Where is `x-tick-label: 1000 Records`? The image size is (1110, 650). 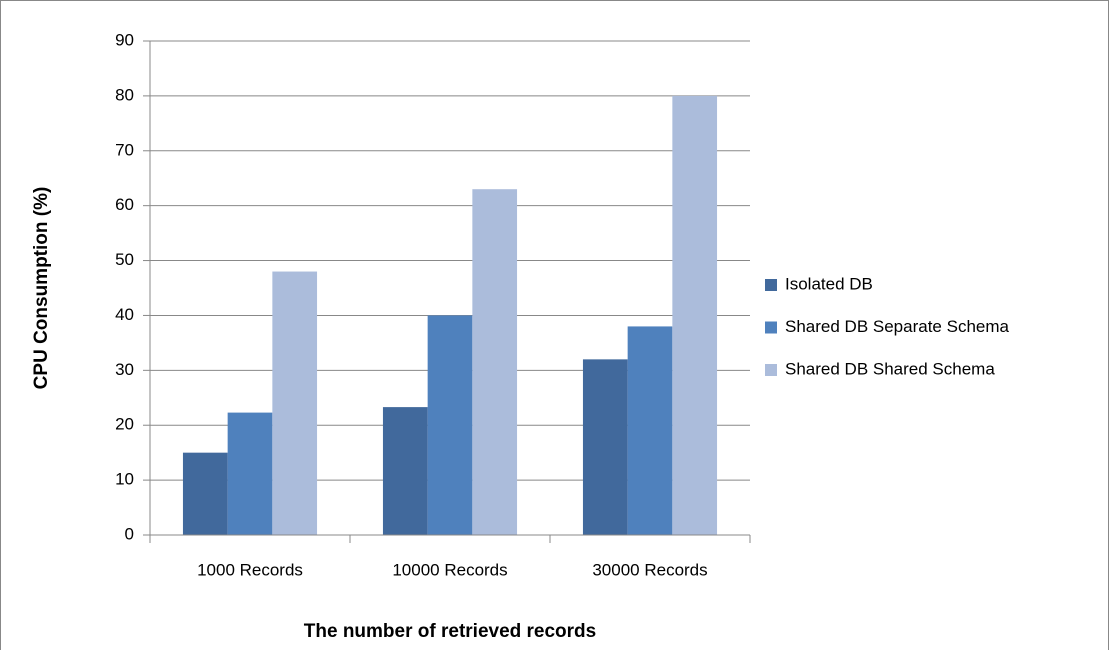
x-tick-label: 1000 Records is located at coordinates (250, 569).